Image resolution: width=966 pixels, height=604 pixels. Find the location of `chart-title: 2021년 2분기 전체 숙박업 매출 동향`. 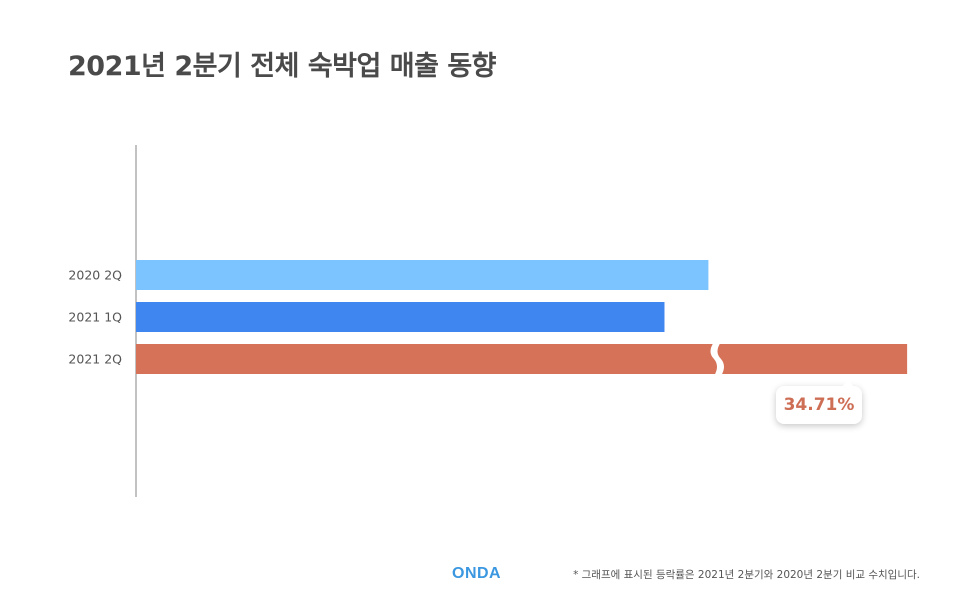

chart-title: 2021년 2분기 전체 숙박업 매출 동향 is located at coordinates (282, 66).